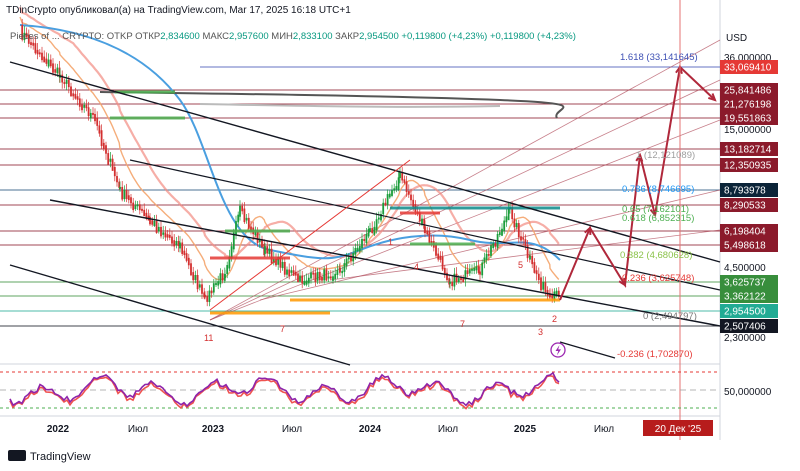 The image size is (800, 471). Describe the element at coordinates (655, 209) in the screenshot. I see `fib-label: 0.65 (7,162101)` at that location.